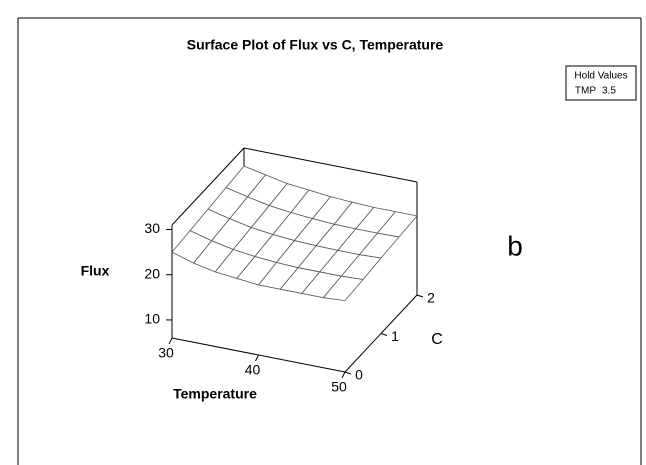 The image size is (646, 465). I want to click on surface-cell, so click(343, 288).